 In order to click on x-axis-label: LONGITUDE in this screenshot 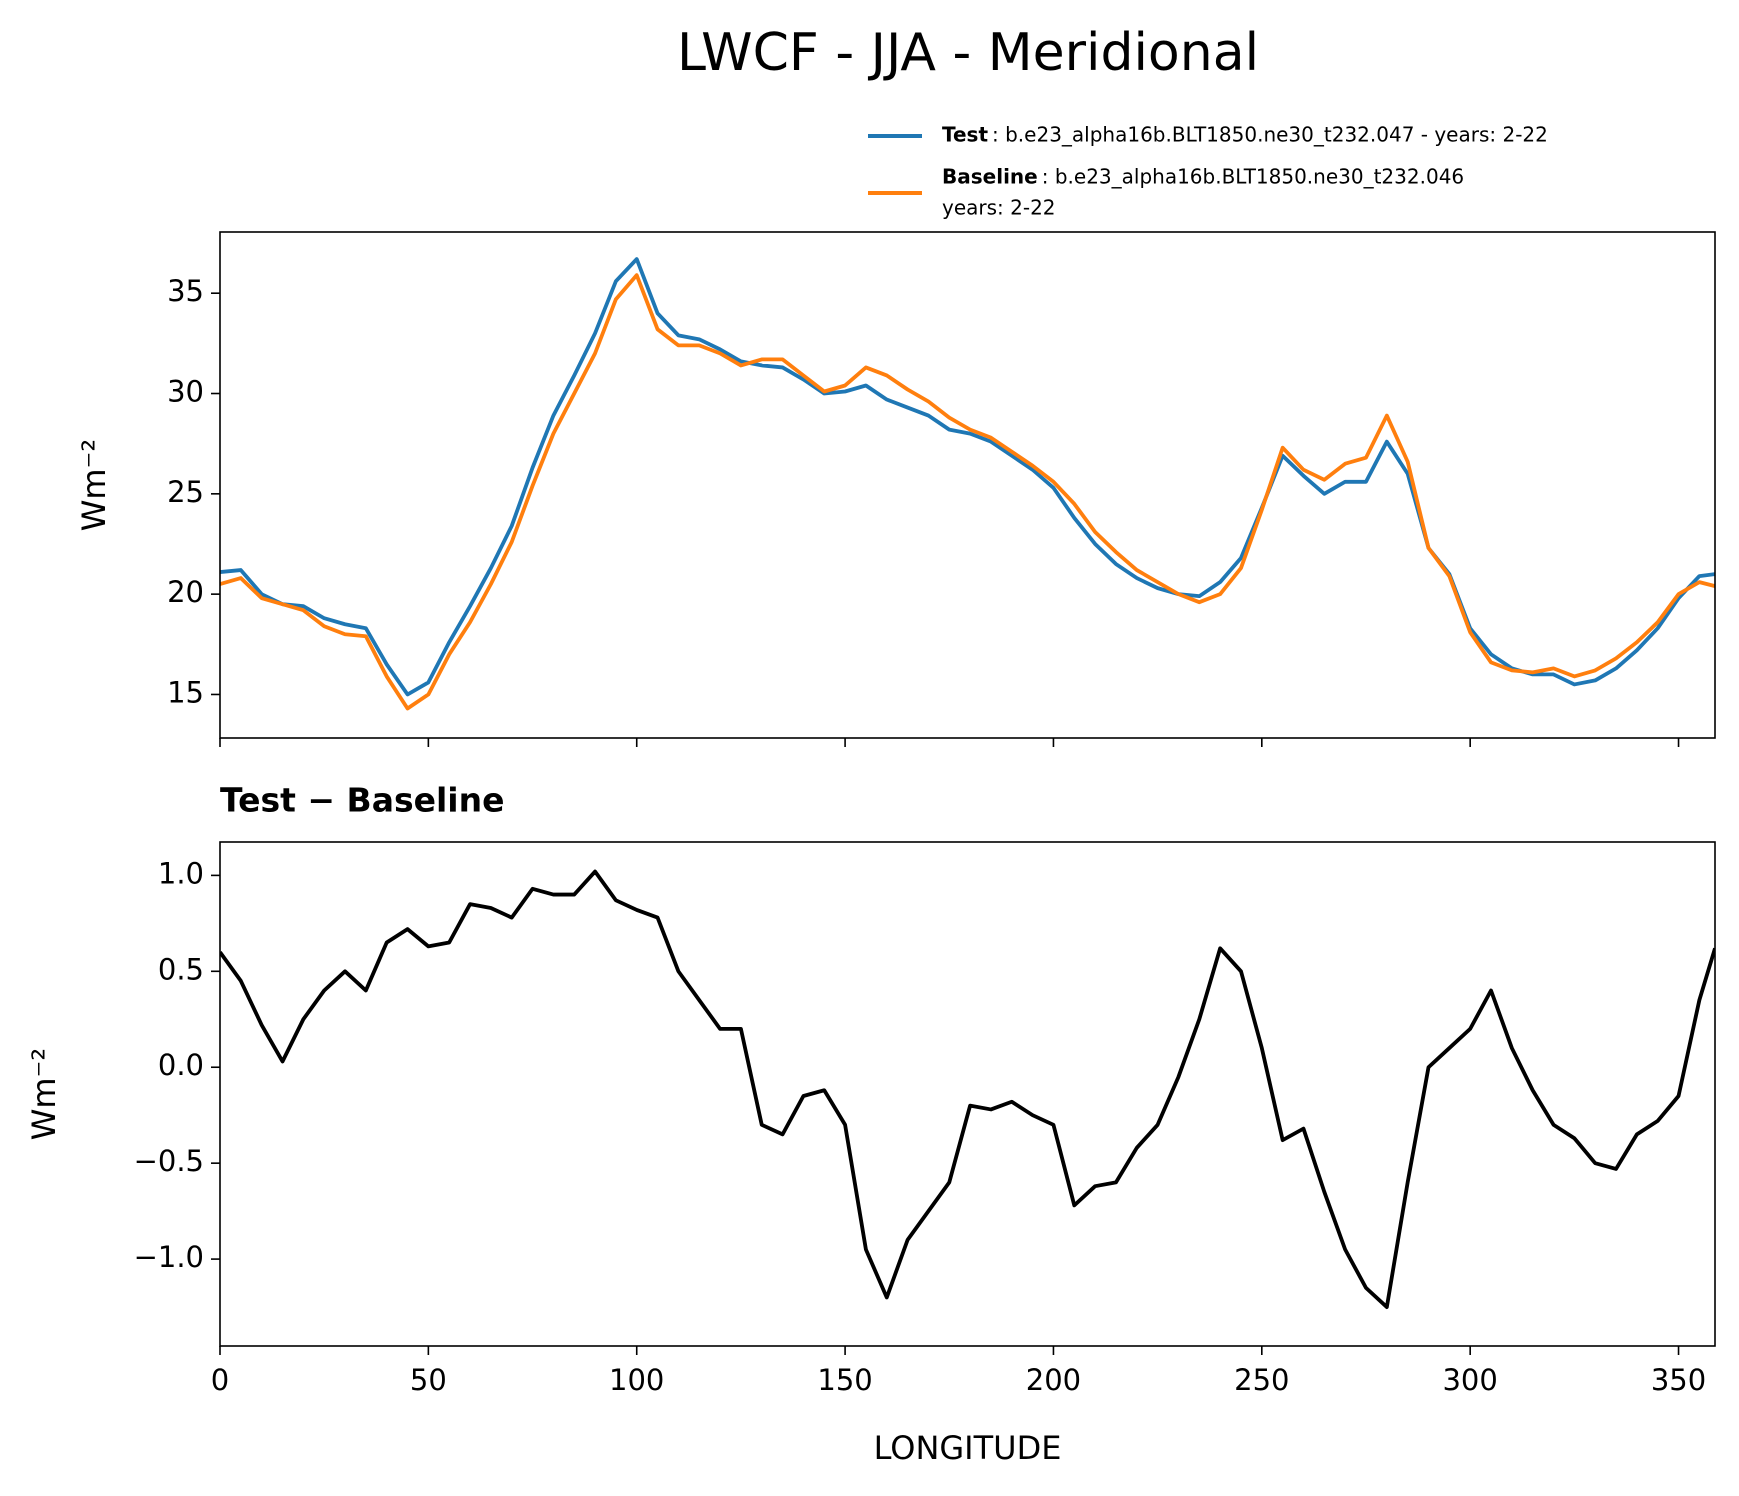, I will do `click(968, 1448)`.